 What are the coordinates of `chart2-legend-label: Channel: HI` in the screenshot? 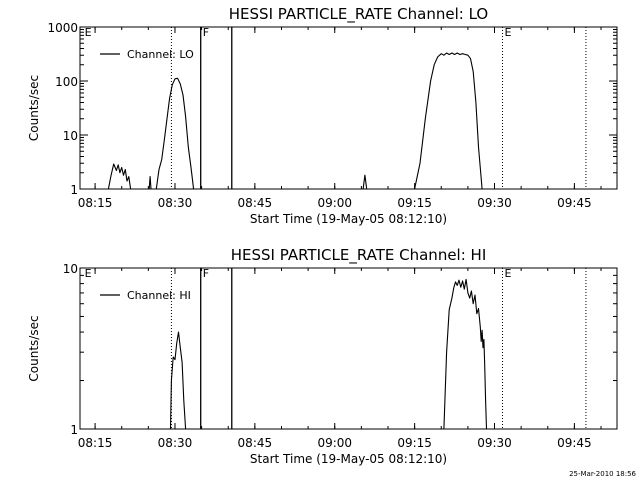 It's located at (159, 295).